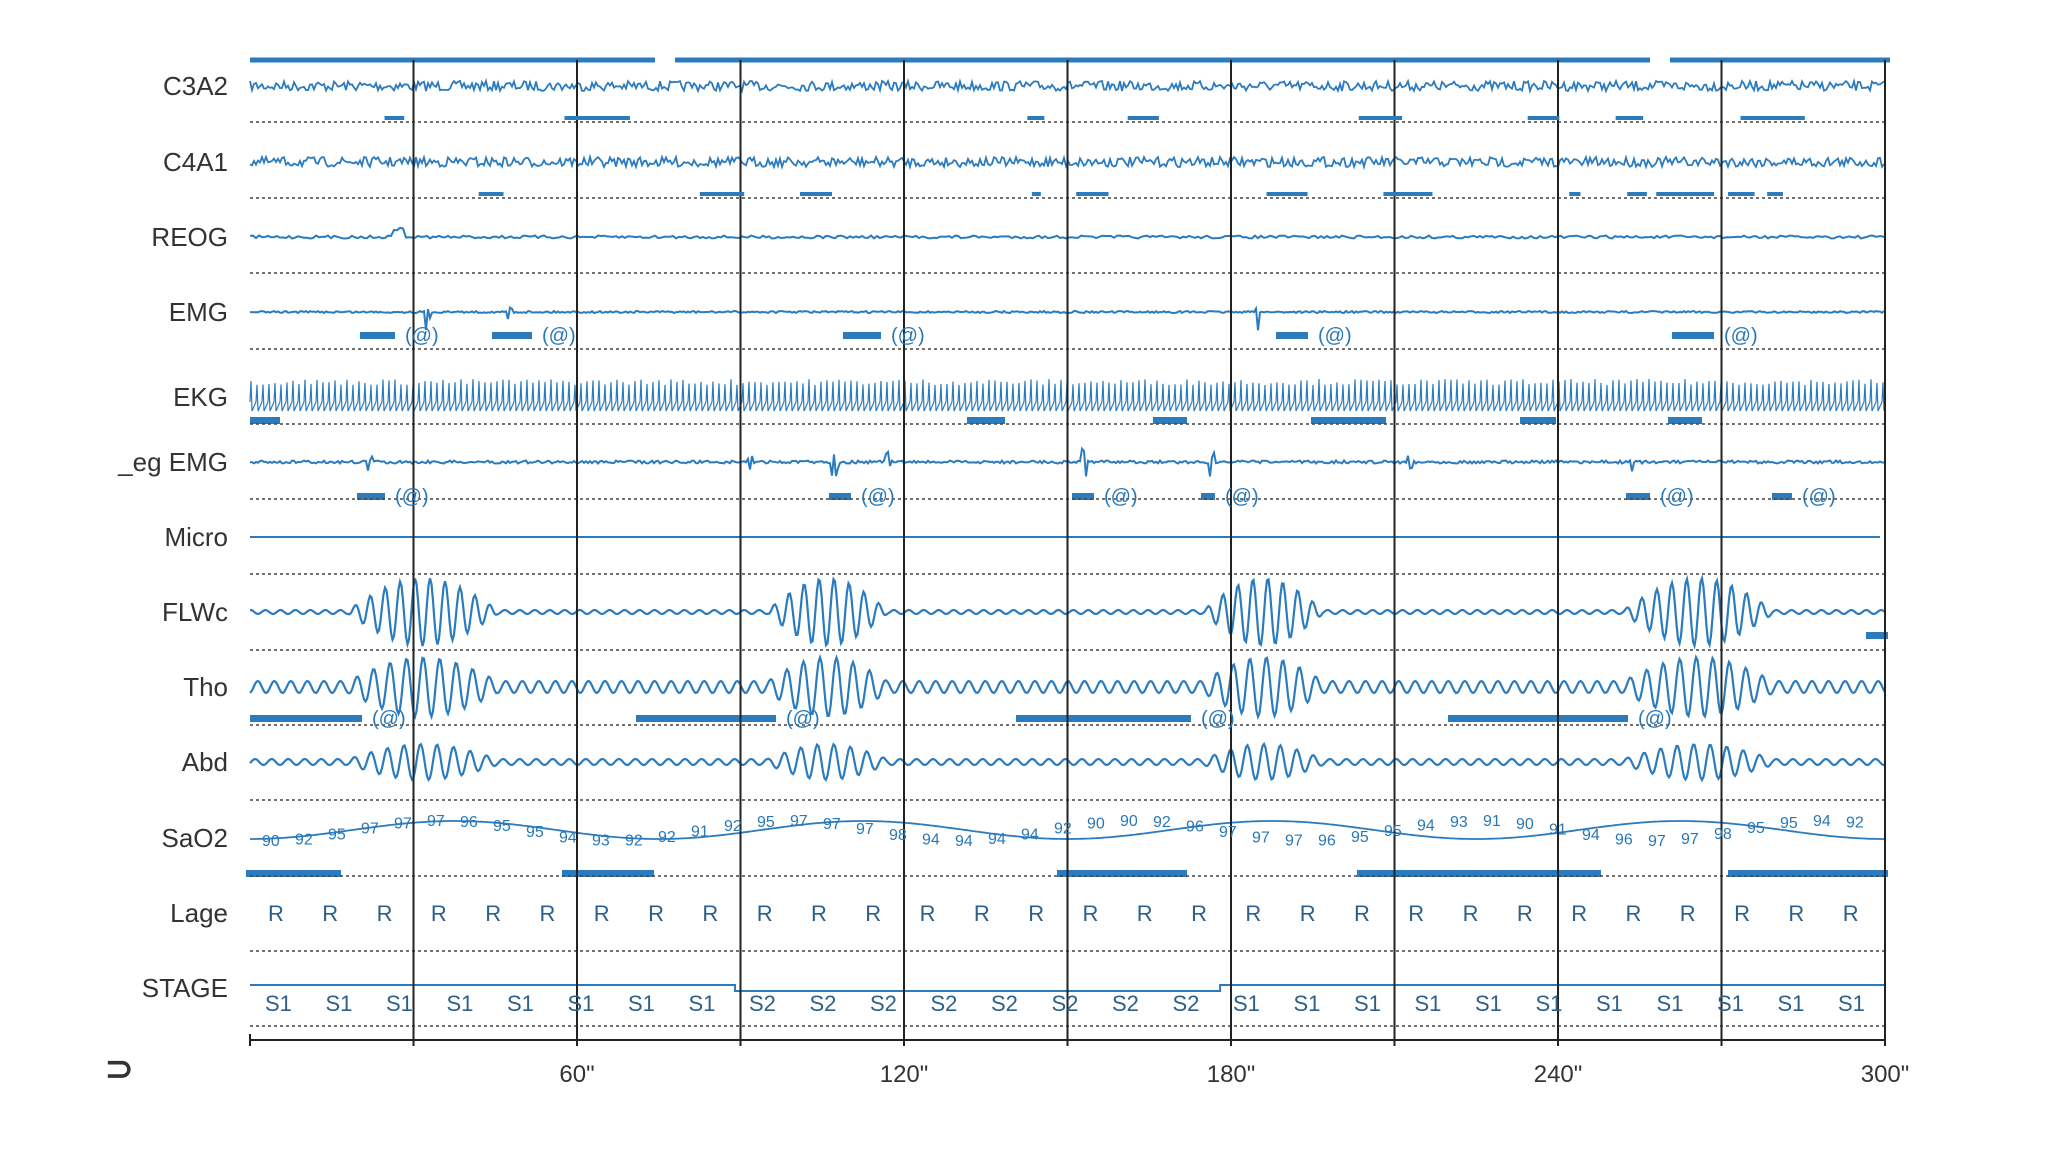 The image size is (2048, 1152). Describe the element at coordinates (576, 1074) in the screenshot. I see `x-tick-label: 60"` at that location.